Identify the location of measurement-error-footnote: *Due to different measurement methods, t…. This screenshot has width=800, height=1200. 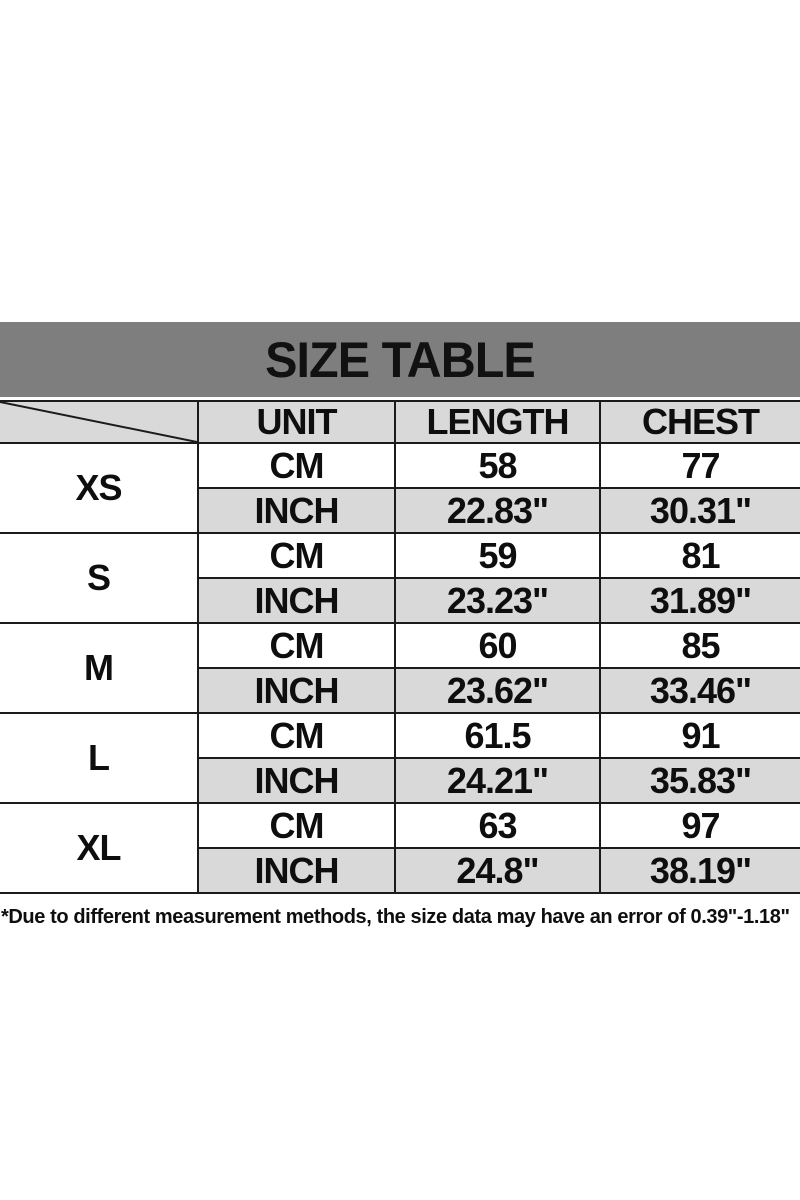
(395, 917).